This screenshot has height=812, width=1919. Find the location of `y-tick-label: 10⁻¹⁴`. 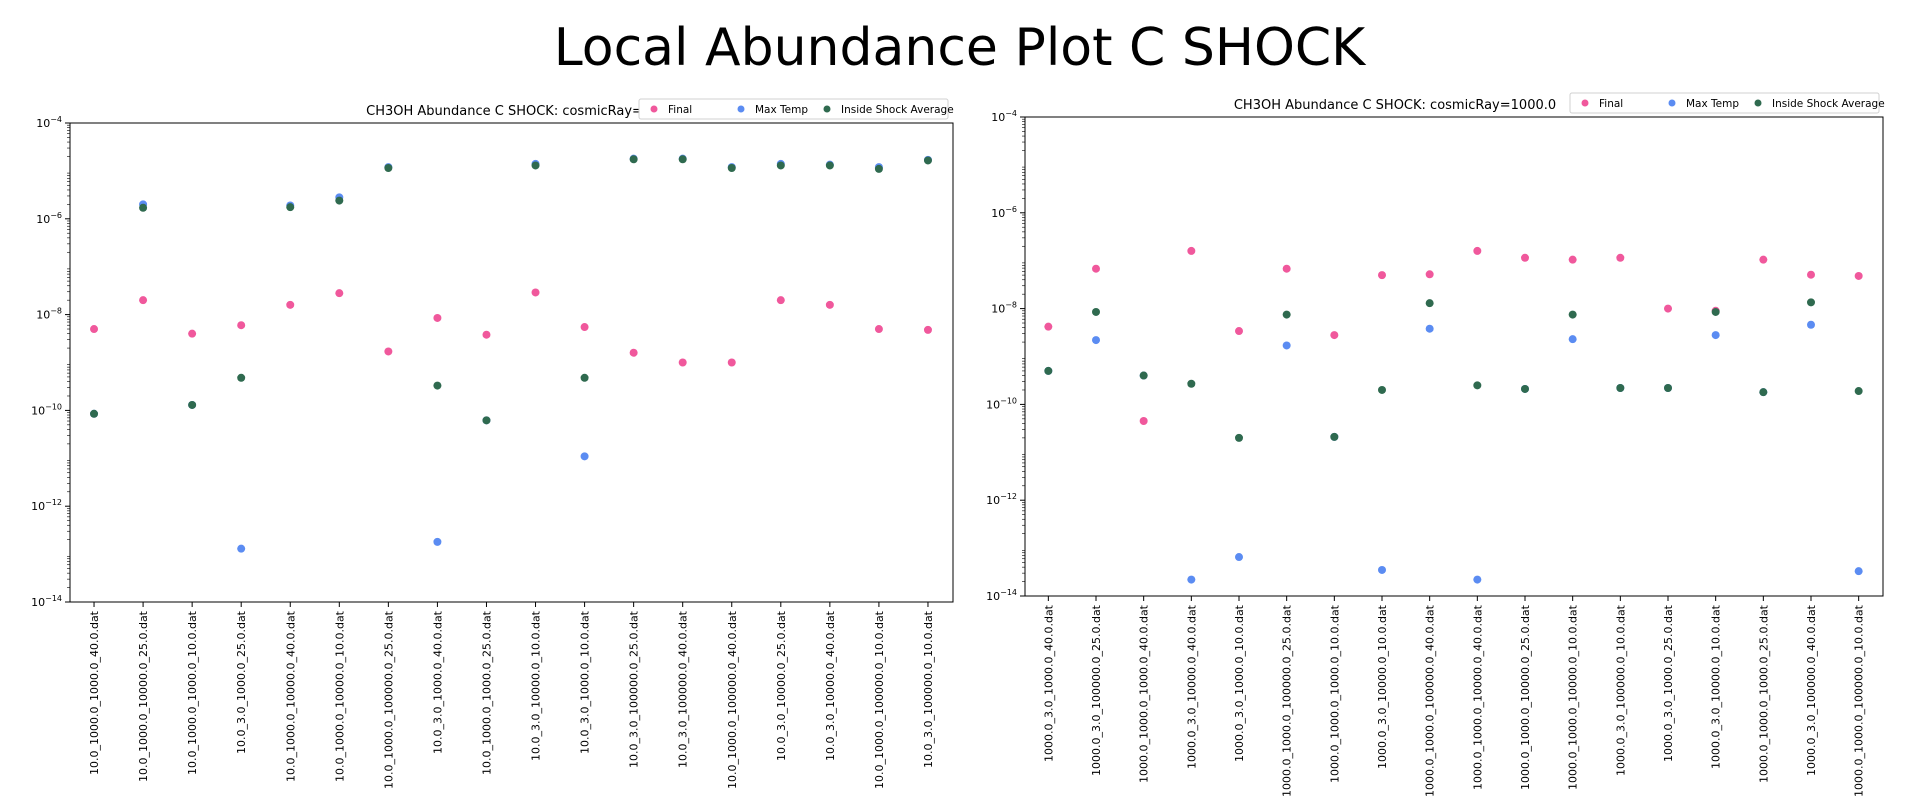

y-tick-label: 10⁻¹⁴ is located at coordinates (46, 601).